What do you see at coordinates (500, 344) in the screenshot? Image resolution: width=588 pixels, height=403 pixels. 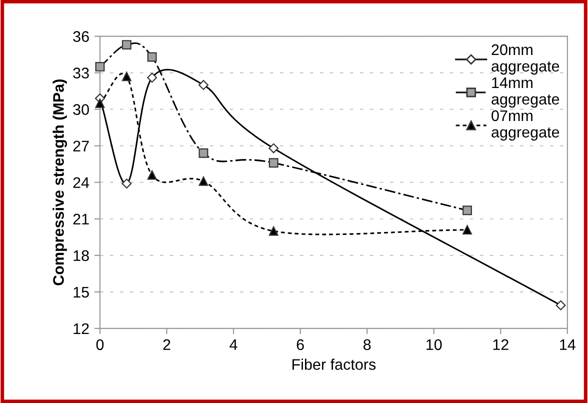 I see `x-tick-label: 12` at bounding box center [500, 344].